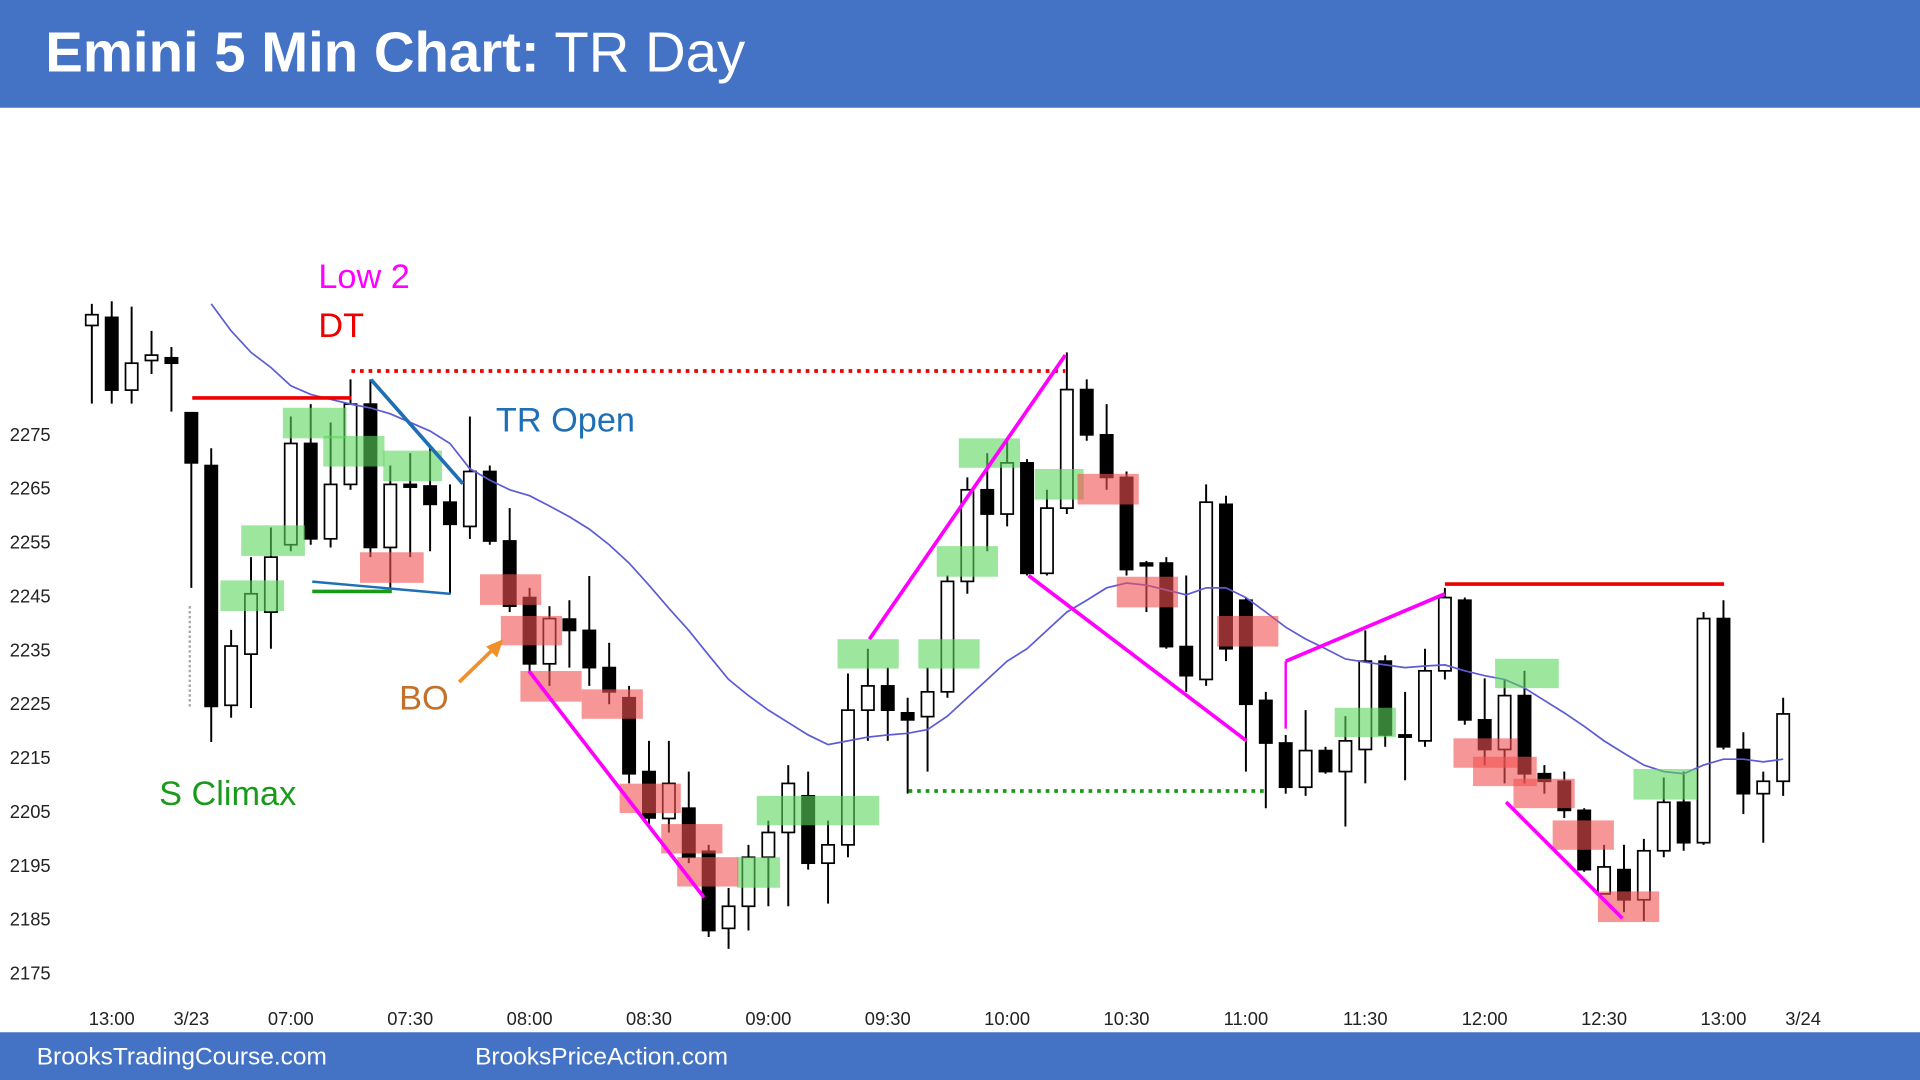  Describe the element at coordinates (30, 919) in the screenshot. I see `y-tick-label: 2185` at that location.